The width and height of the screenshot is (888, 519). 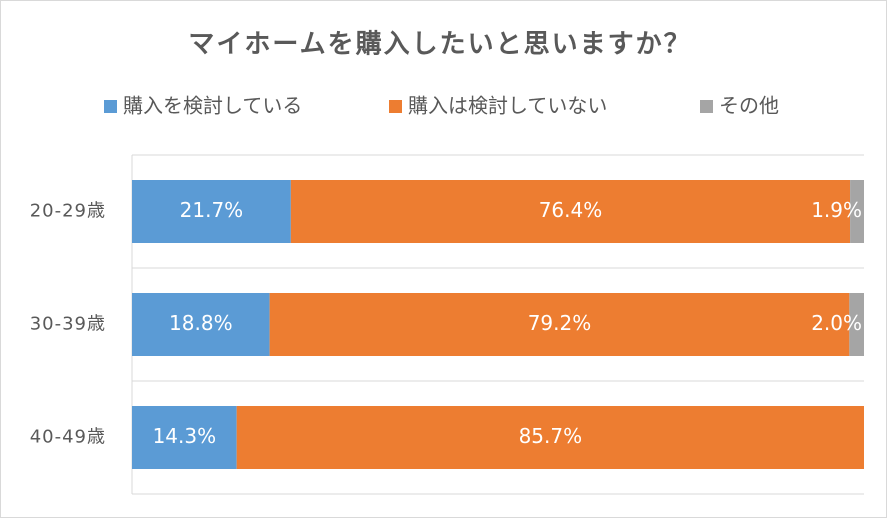 I want to click on legend-label: 購入を検討している, so click(x=212, y=106).